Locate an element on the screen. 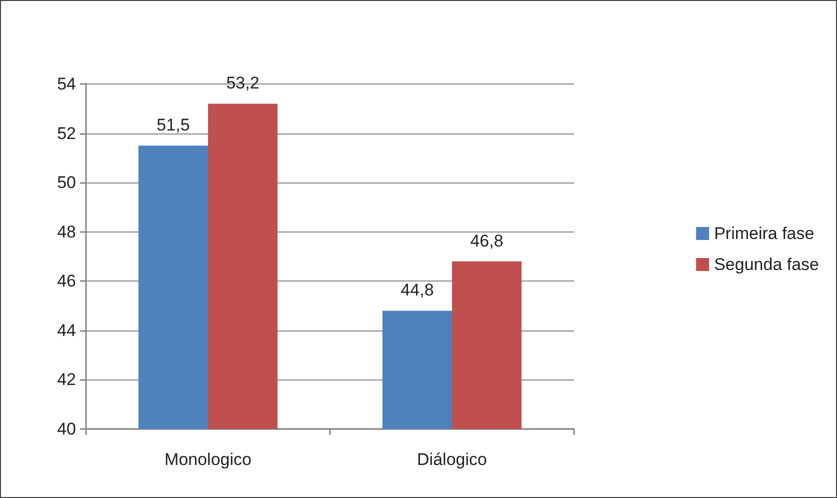 This screenshot has height=498, width=837. data-label: 51,5 is located at coordinates (173, 125).